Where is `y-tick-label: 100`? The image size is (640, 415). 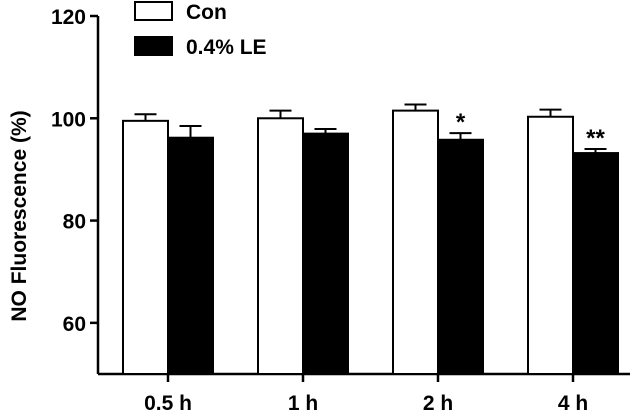 y-tick-label: 100 is located at coordinates (68, 119).